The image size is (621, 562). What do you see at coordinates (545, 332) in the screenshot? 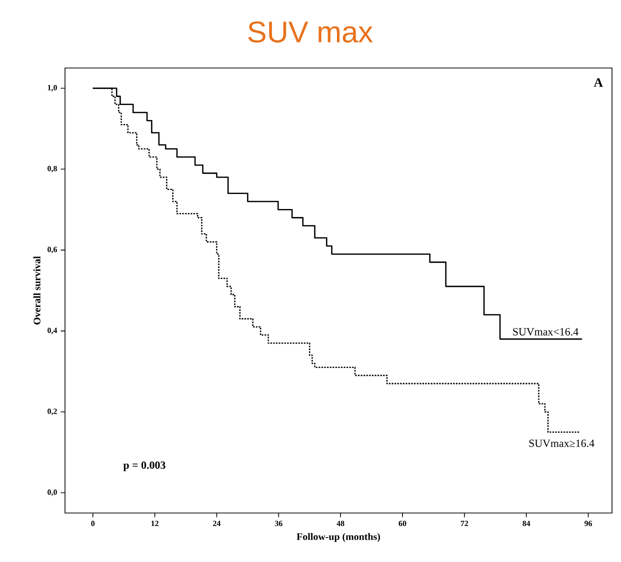
I see `series-label: SUVmax<16.4` at bounding box center [545, 332].